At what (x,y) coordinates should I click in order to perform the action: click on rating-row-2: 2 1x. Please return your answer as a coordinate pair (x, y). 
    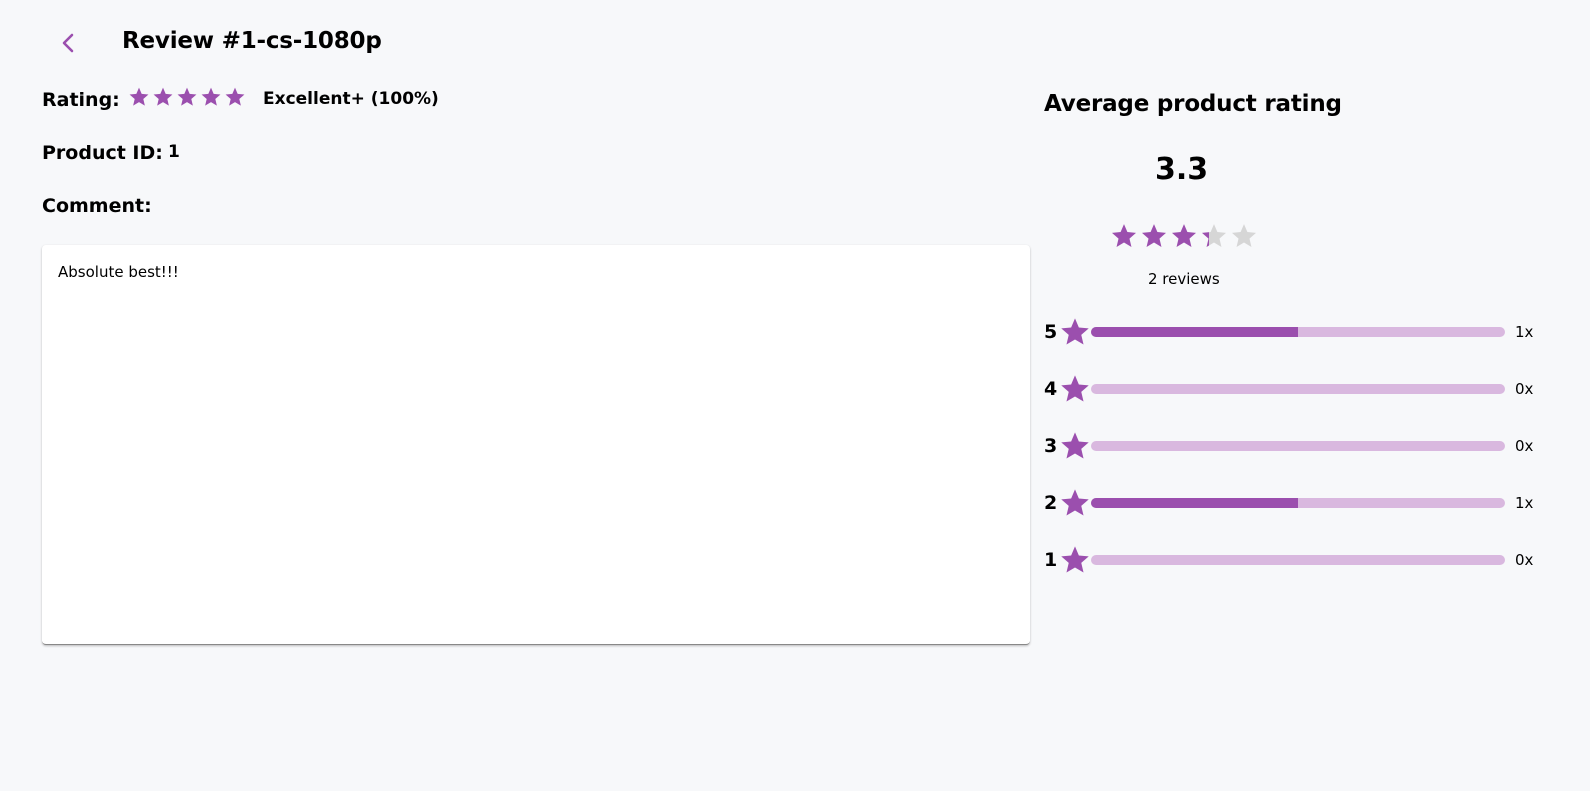
    Looking at the image, I should click on (1294, 503).